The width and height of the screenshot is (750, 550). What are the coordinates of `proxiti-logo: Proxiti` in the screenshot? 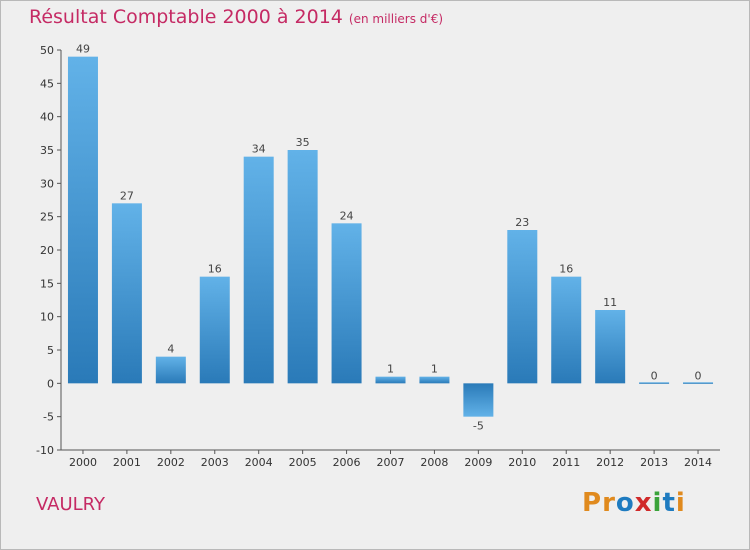 It's located at (634, 503).